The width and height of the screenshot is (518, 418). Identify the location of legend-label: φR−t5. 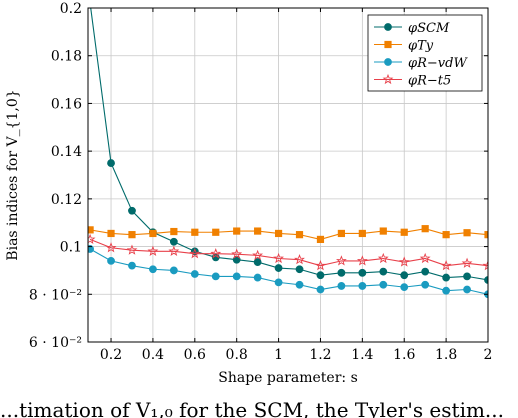
(429, 81).